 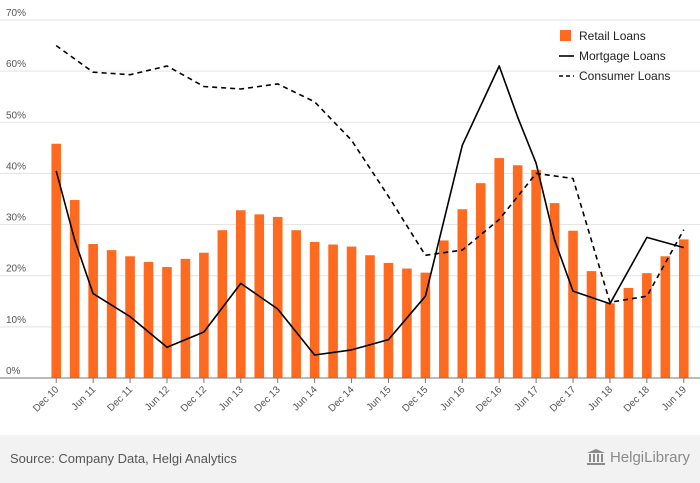 What do you see at coordinates (16, 64) in the screenshot?
I see `y-tick-label: 60%` at bounding box center [16, 64].